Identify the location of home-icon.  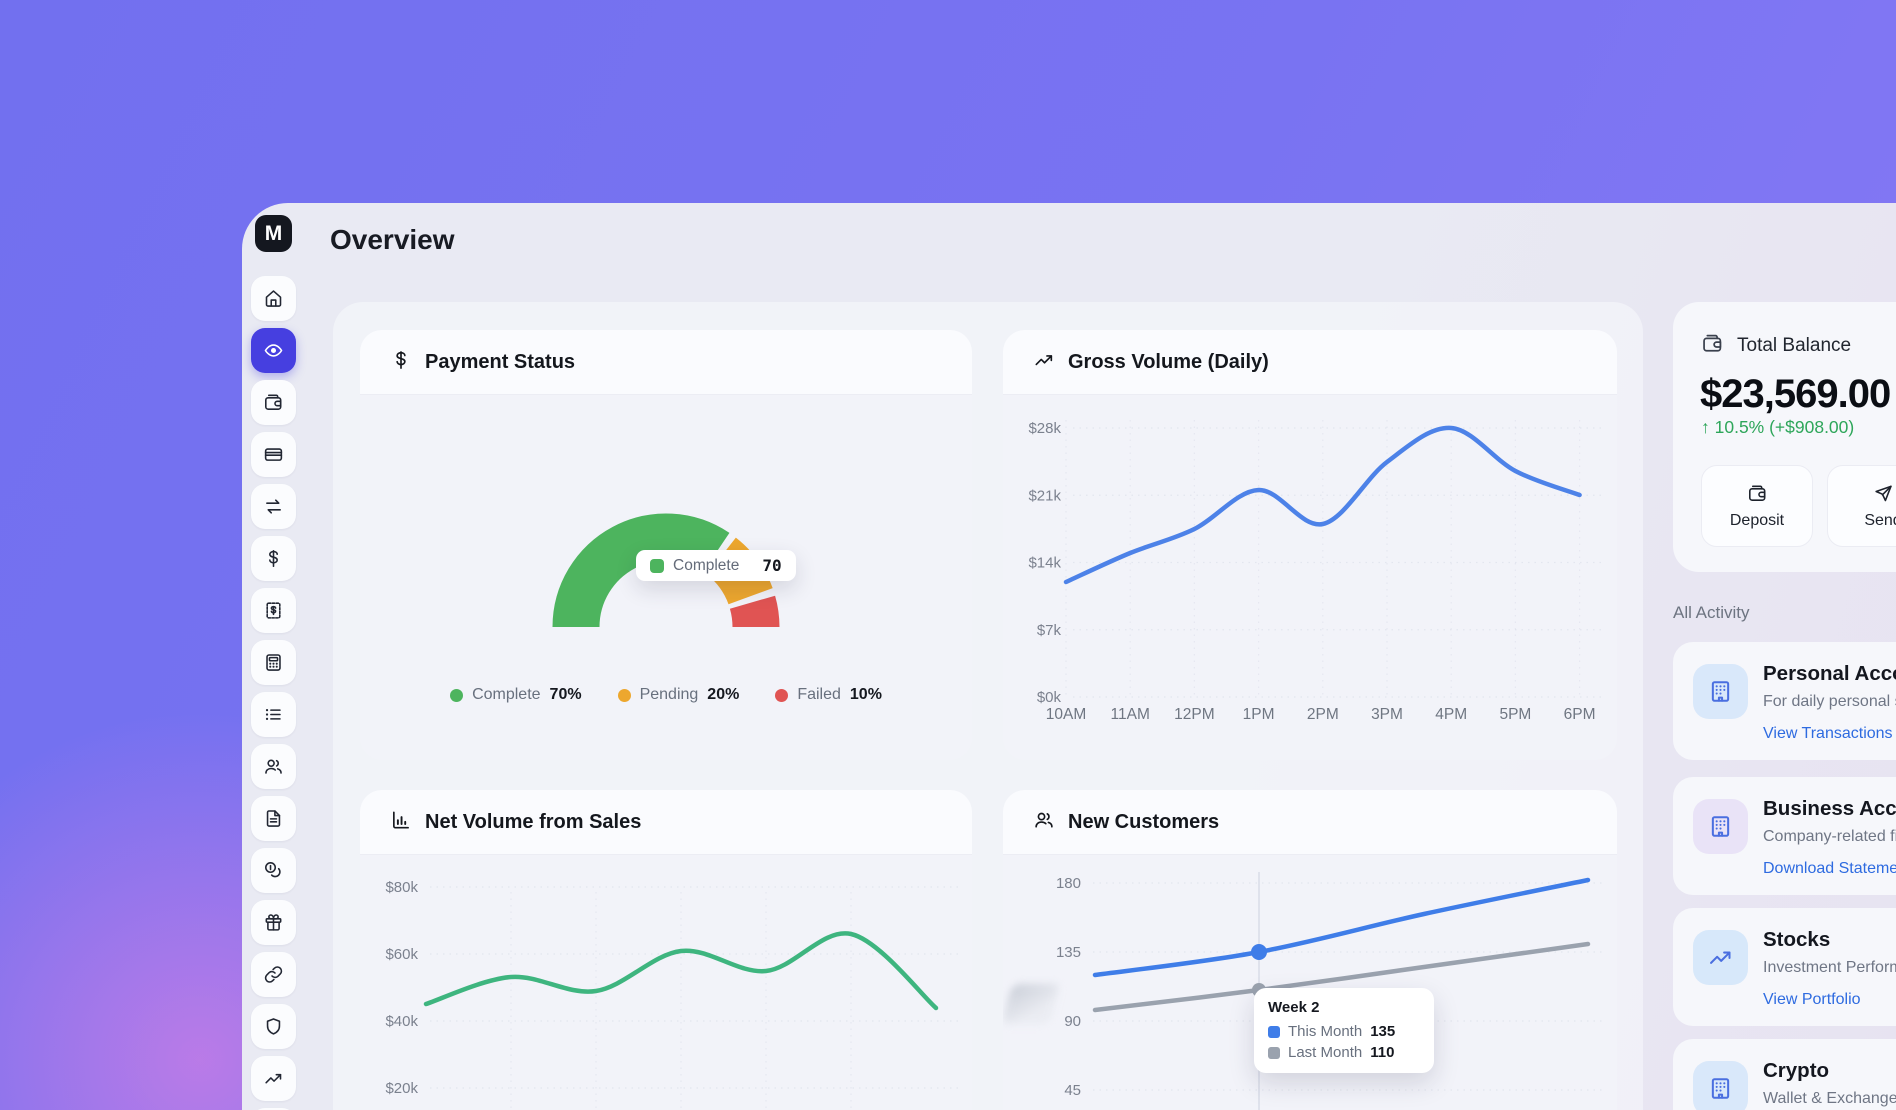
(273, 298).